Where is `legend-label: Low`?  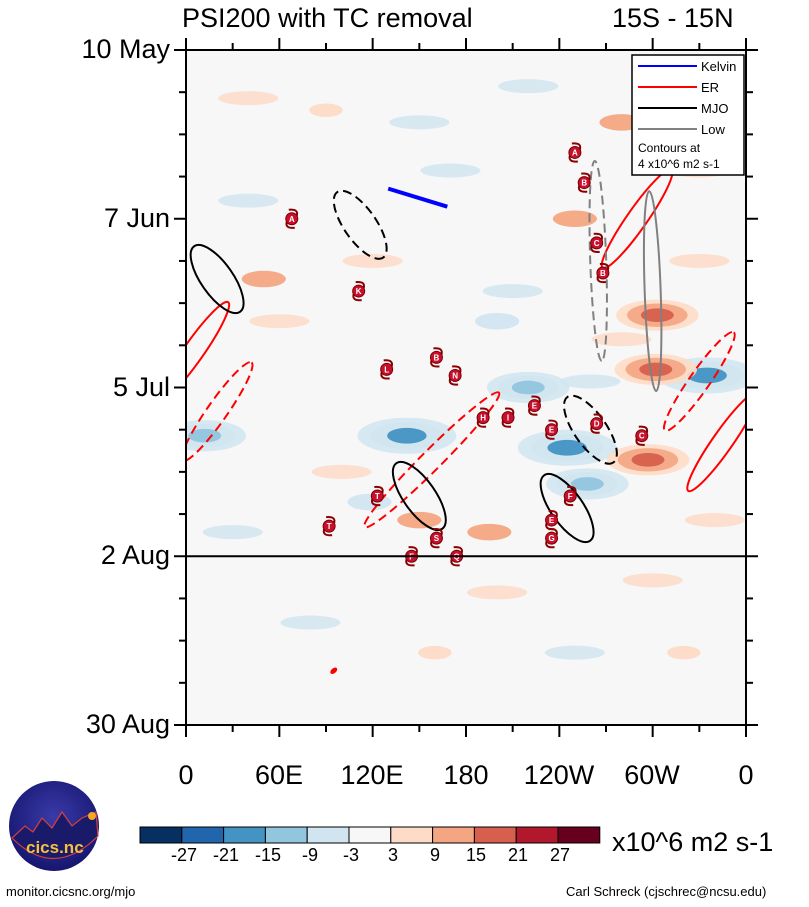
legend-label: Low is located at coordinates (713, 129).